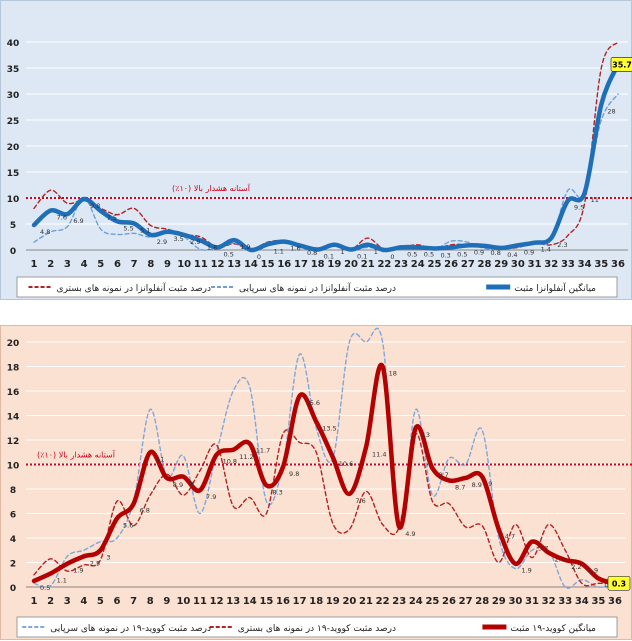 Image resolution: width=632 pixels, height=641 pixels. What do you see at coordinates (518, 264) in the screenshot?
I see `x-tick-label: 30` at bounding box center [518, 264].